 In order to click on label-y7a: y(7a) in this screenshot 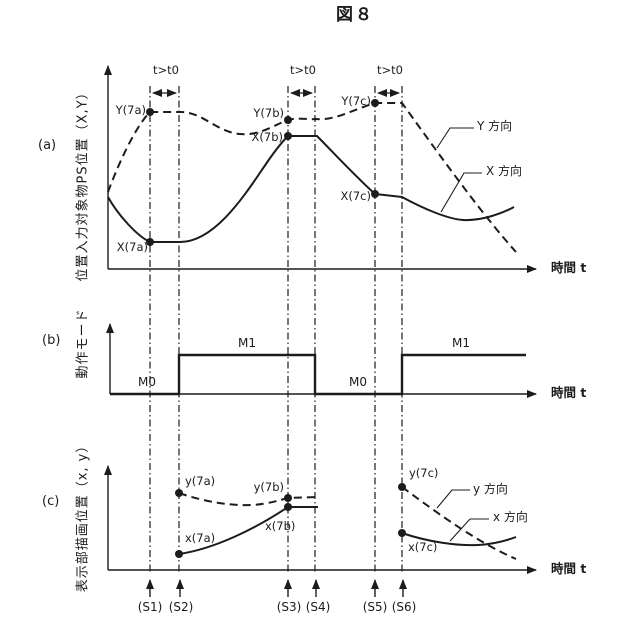, I will do `click(200, 481)`.